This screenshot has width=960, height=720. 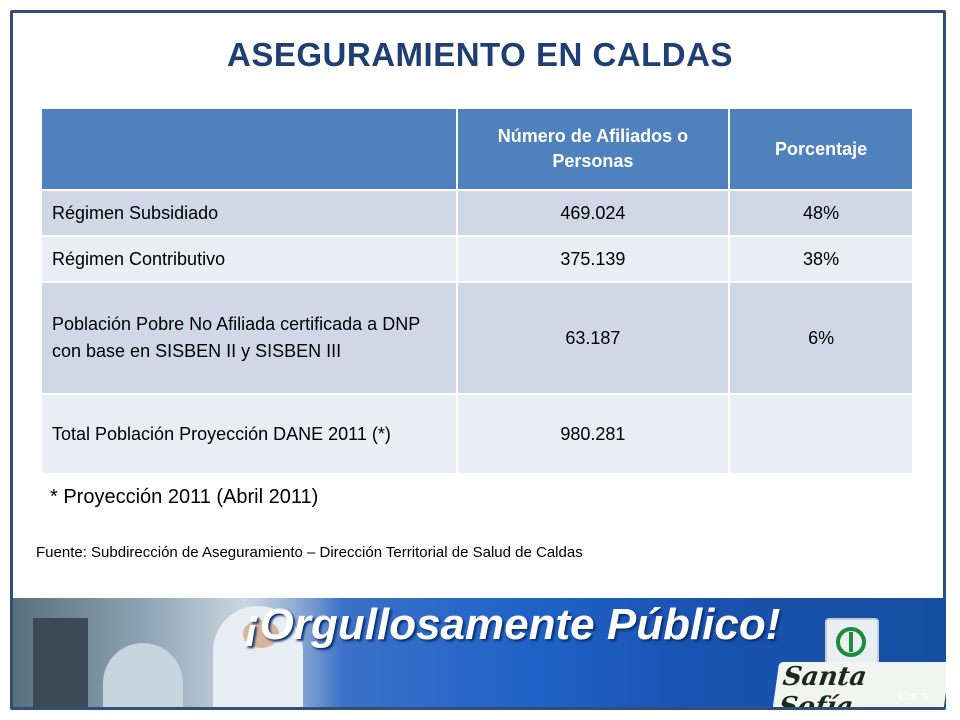 I want to click on table-cell-percent: 38%, so click(x=821, y=259).